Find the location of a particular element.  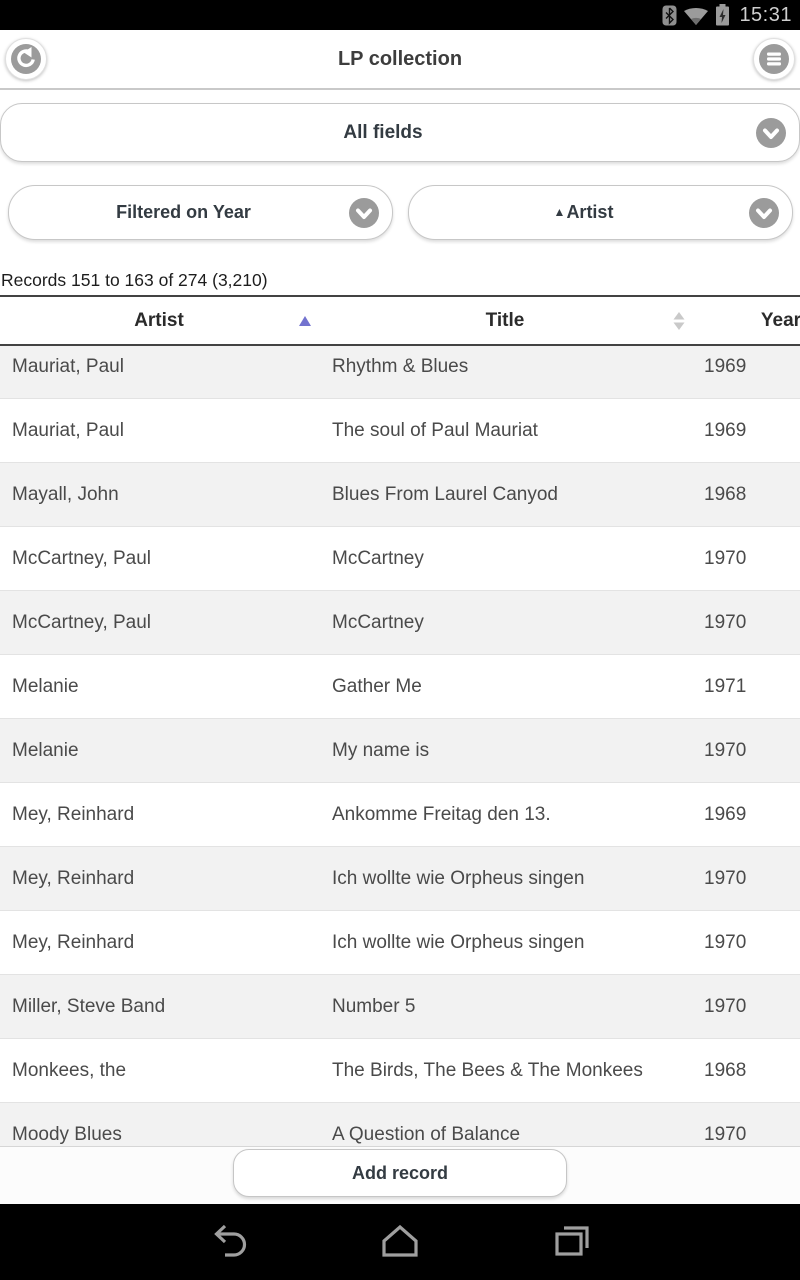

filter-value: Filtered on Year is located at coordinates (183, 212).